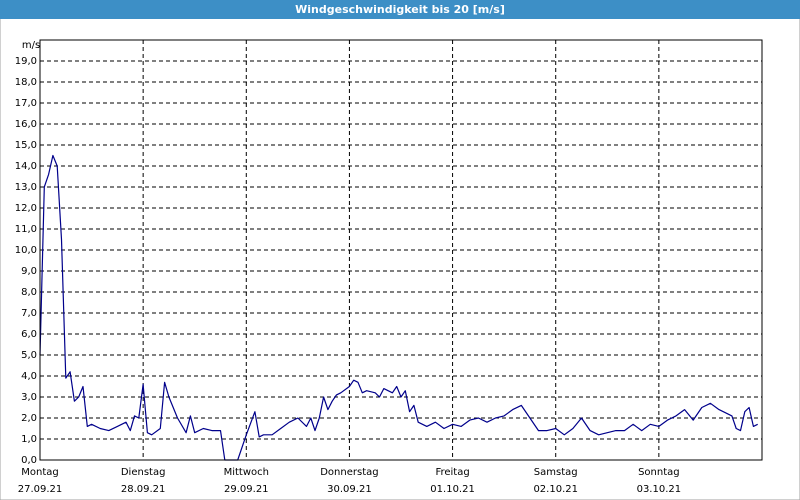 The height and width of the screenshot is (500, 800). What do you see at coordinates (26, 187) in the screenshot?
I see `y-tick-label: 13,0` at bounding box center [26, 187].